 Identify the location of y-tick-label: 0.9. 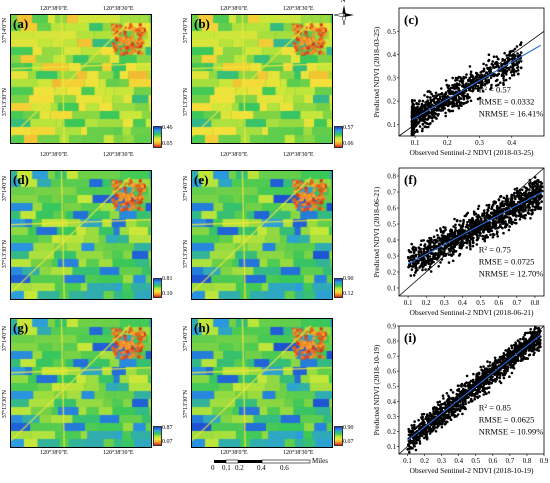
(391, 327).